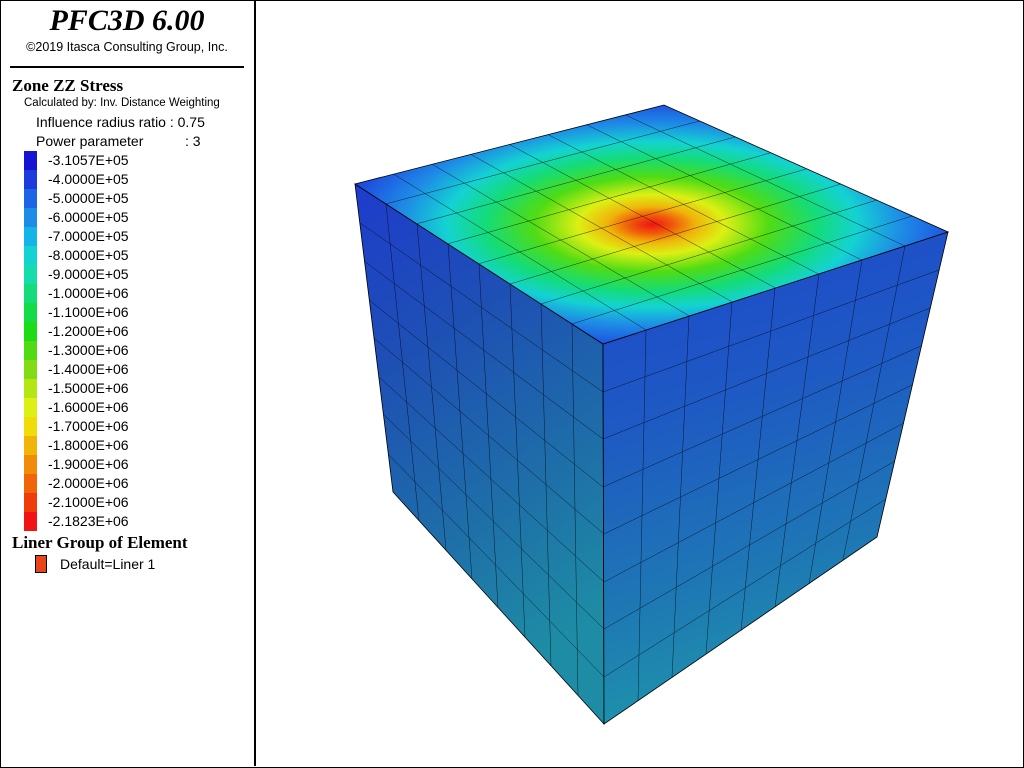 The height and width of the screenshot is (768, 1024). Describe the element at coordinates (134, 198) in the screenshot. I see `legend-item: -5.0000E+05` at that location.